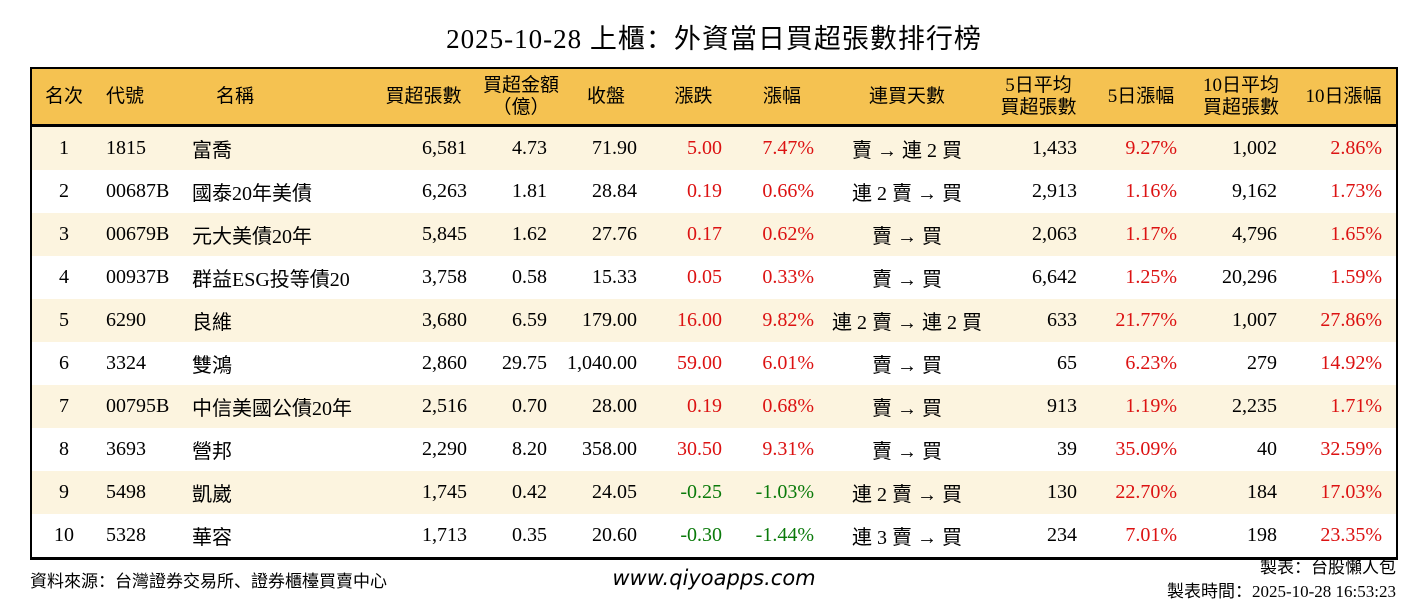 The height and width of the screenshot is (612, 1428). I want to click on cell-pct5: 22.70%, so click(1146, 492).